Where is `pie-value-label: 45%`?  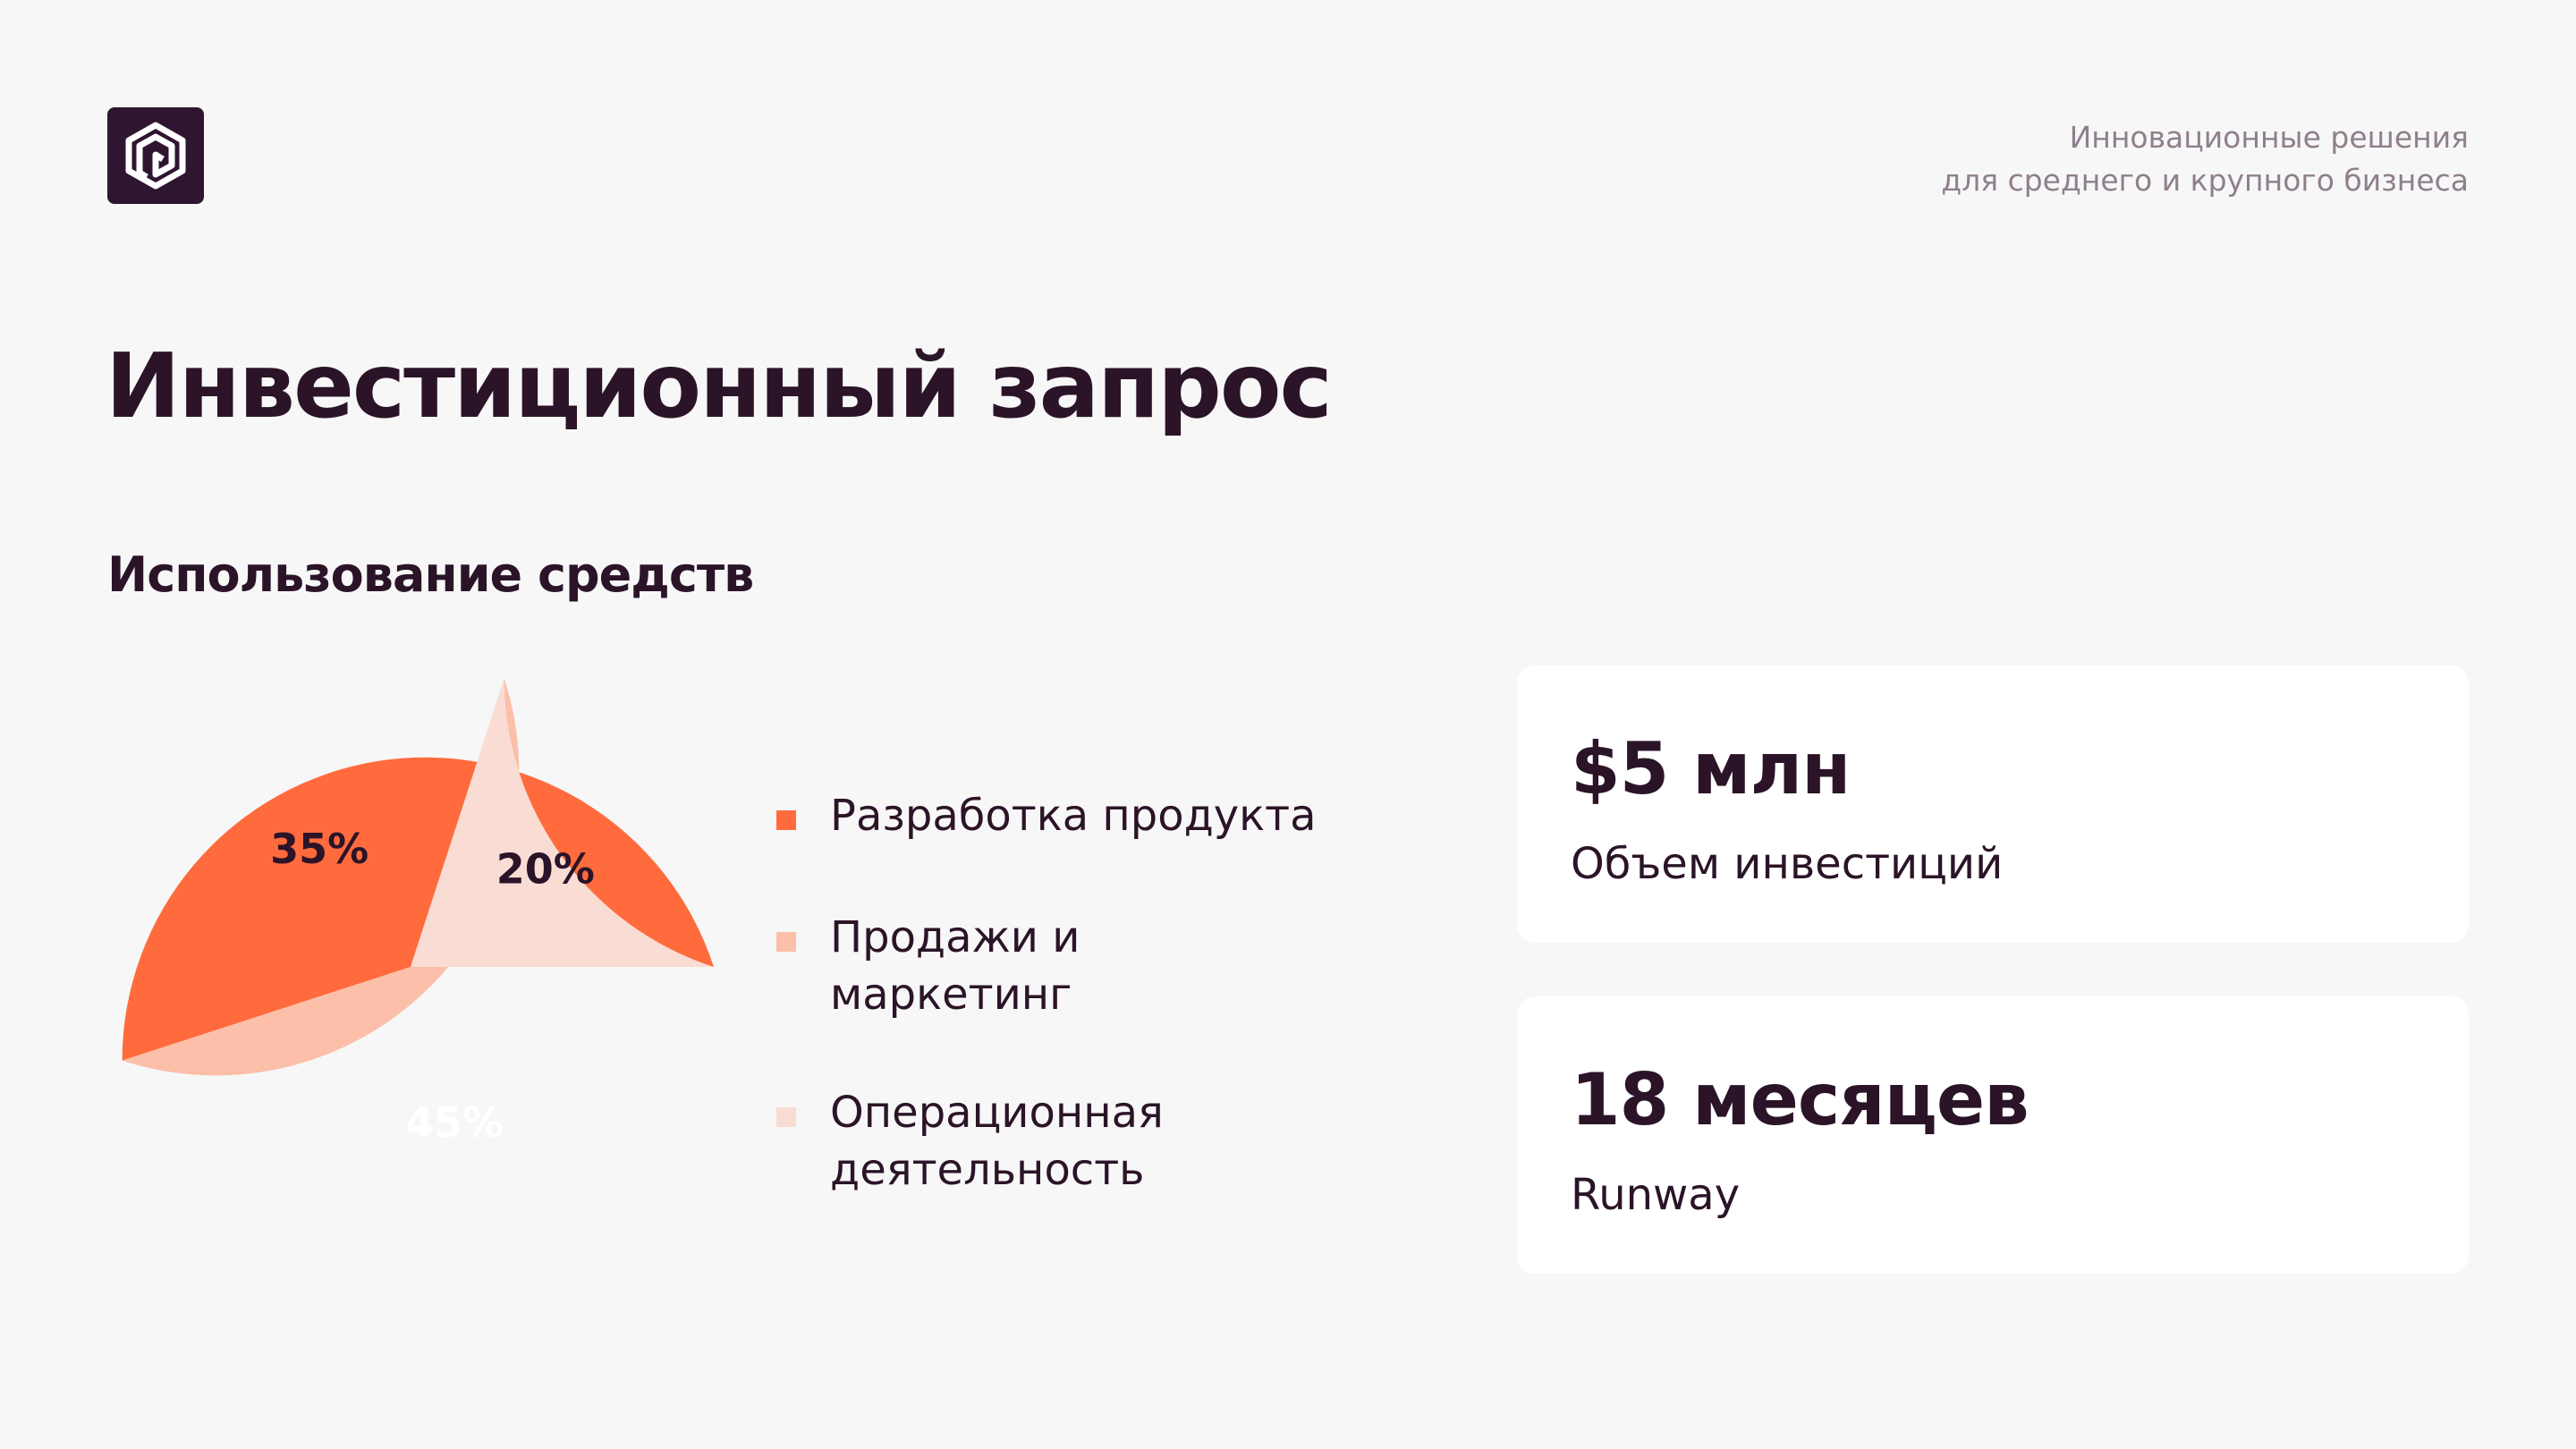 pie-value-label: 45% is located at coordinates (454, 1122).